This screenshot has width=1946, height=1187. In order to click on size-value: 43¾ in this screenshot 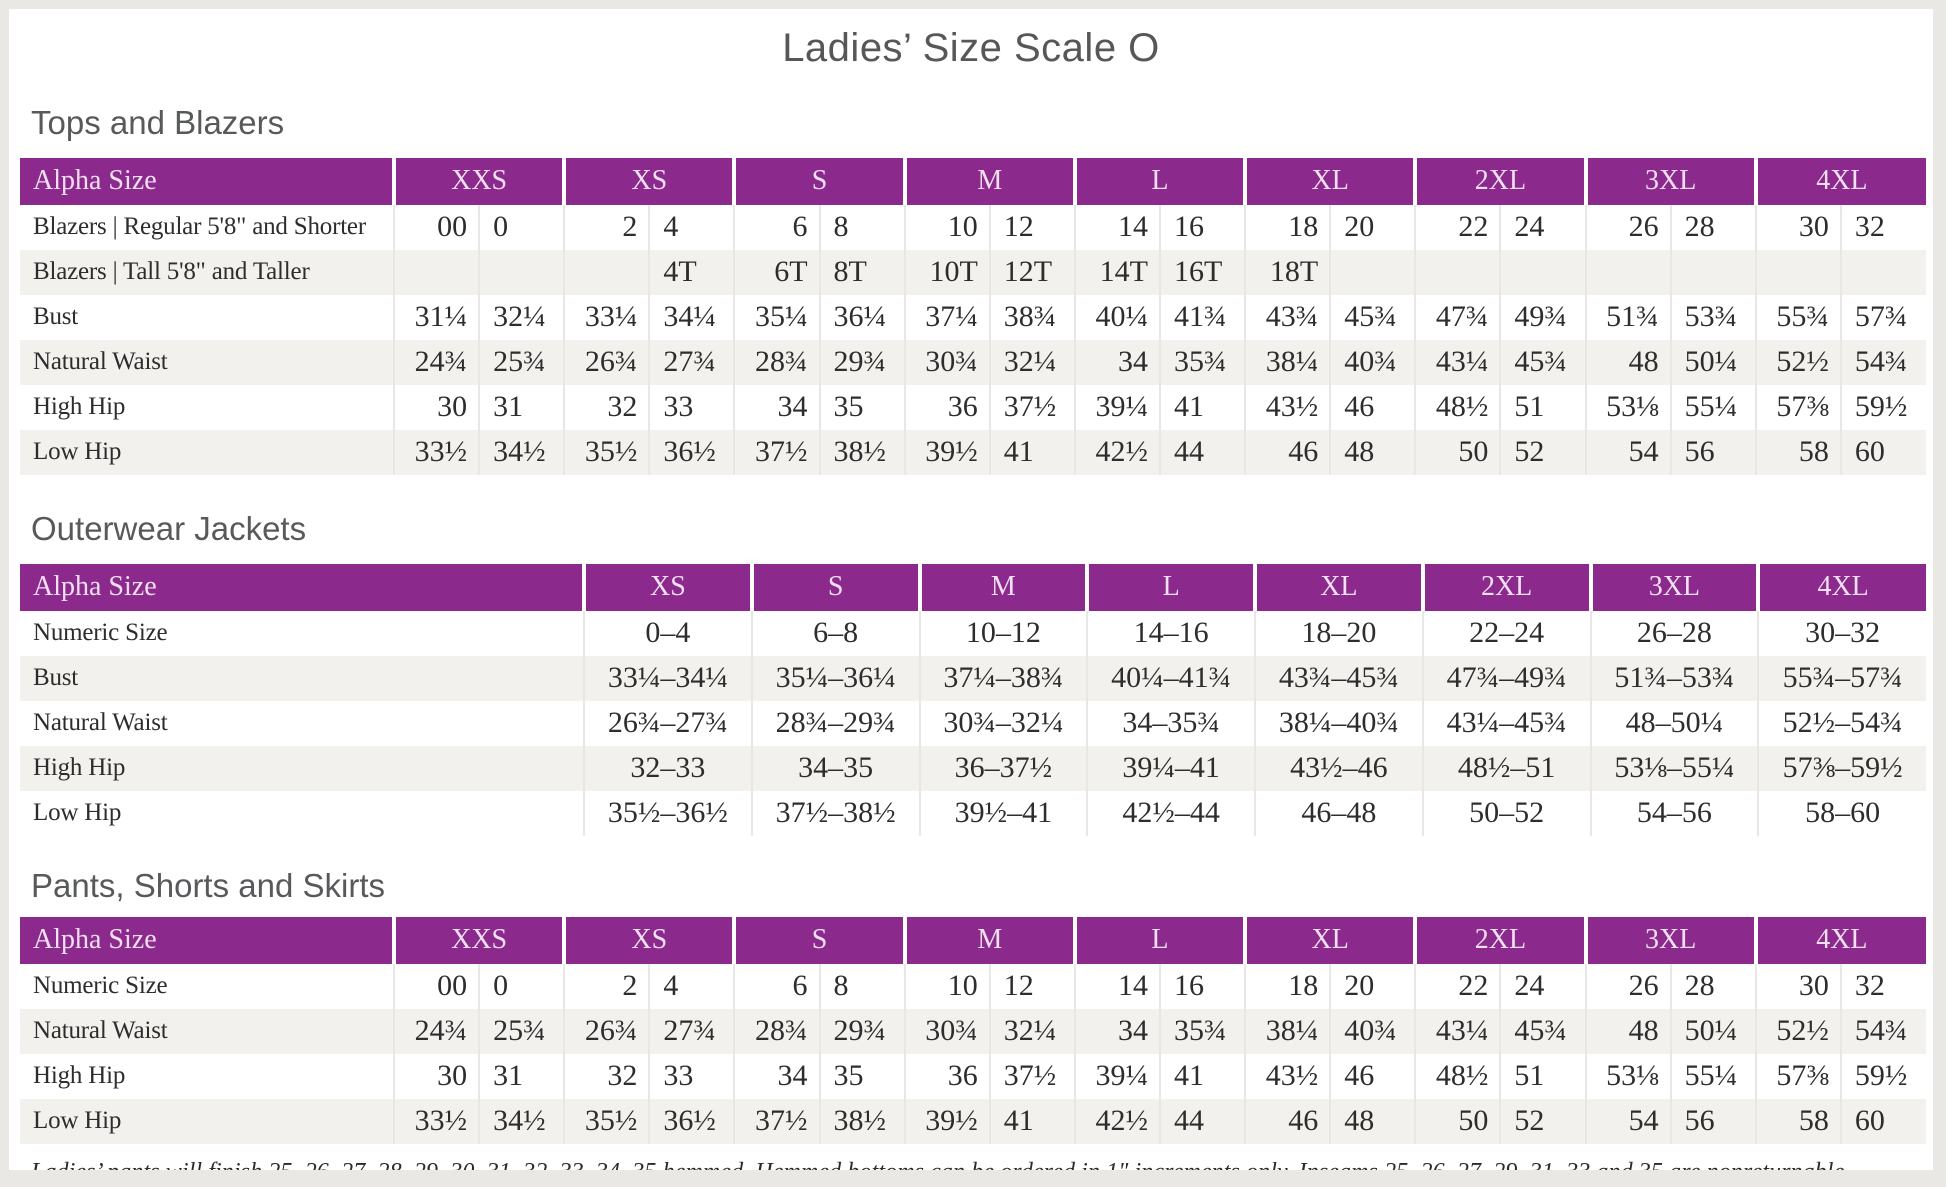, I will do `click(1287, 317)`.